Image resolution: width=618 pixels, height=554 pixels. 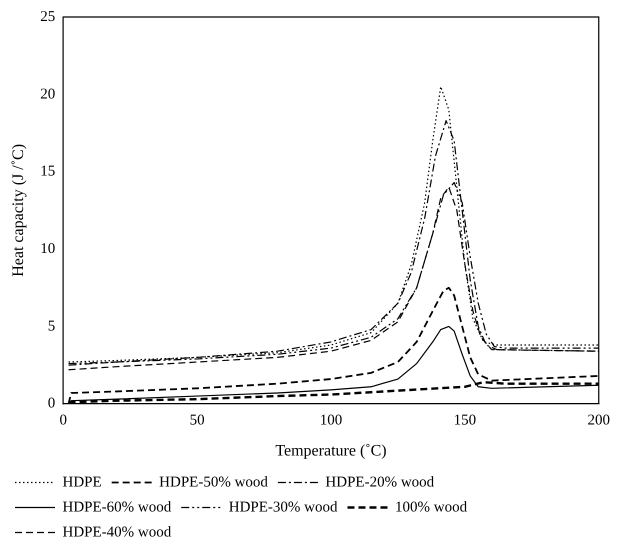 What do you see at coordinates (465, 420) in the screenshot?
I see `x-tick-label: 150` at bounding box center [465, 420].